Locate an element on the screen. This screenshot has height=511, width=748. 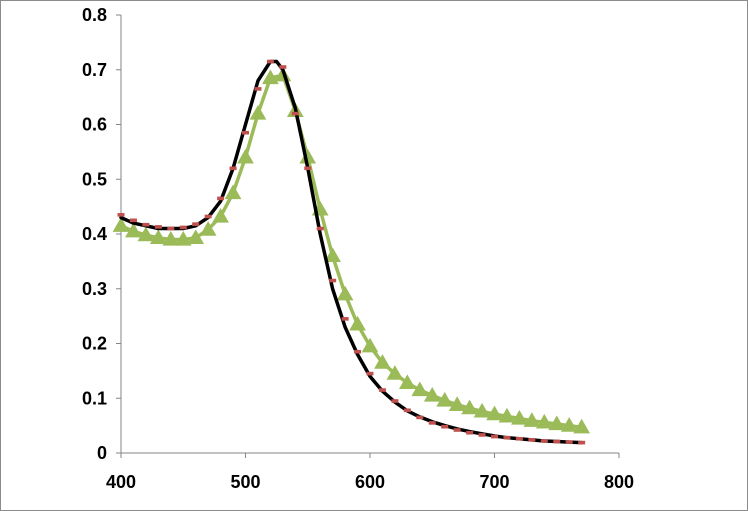
x-tick-label: 800 is located at coordinates (619, 482).